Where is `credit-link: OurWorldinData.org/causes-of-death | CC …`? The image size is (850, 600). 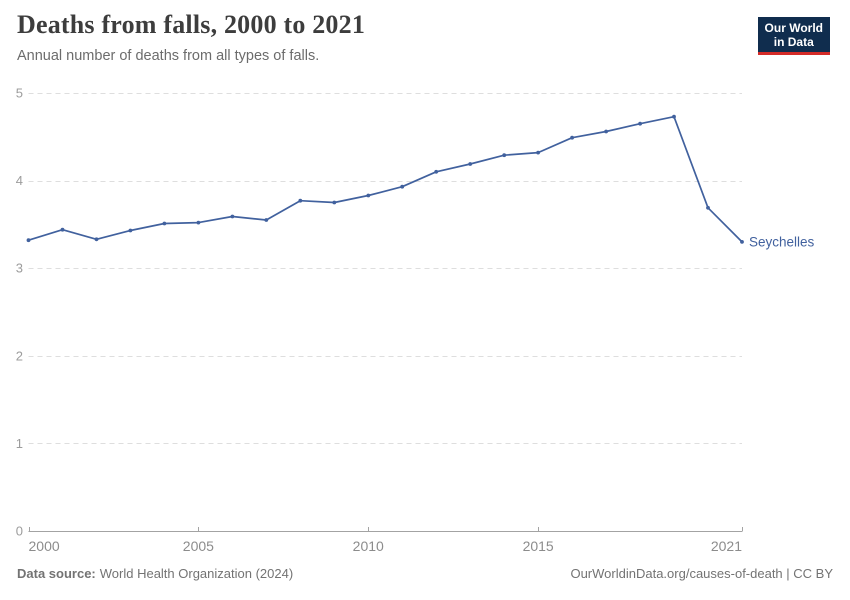 credit-link: OurWorldinData.org/causes-of-death | CC … is located at coordinates (701, 573).